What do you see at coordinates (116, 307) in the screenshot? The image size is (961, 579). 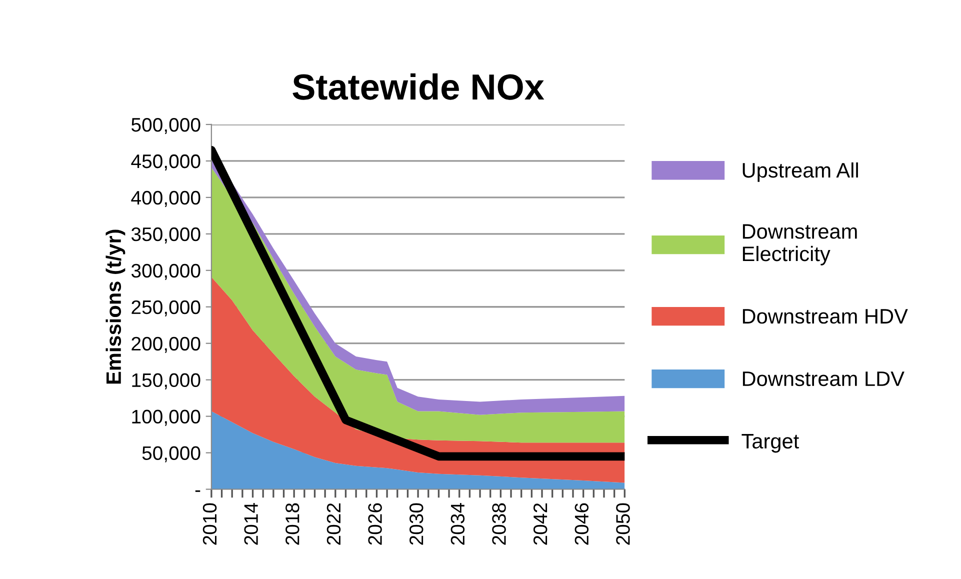 I see `y-axis-title: Emissions (t/yr)` at bounding box center [116, 307].